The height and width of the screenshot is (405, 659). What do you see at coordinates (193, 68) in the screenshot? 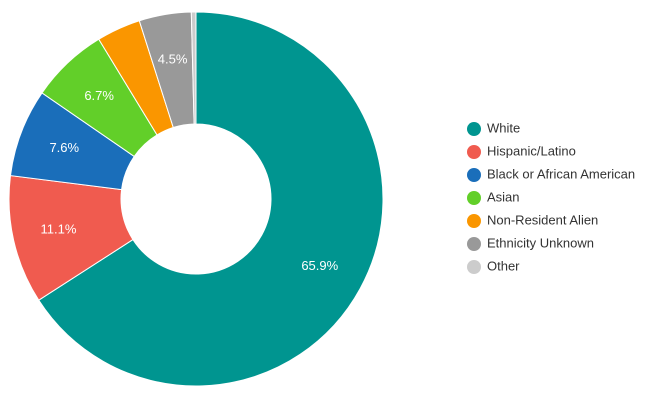
I see `donut-slice` at bounding box center [193, 68].